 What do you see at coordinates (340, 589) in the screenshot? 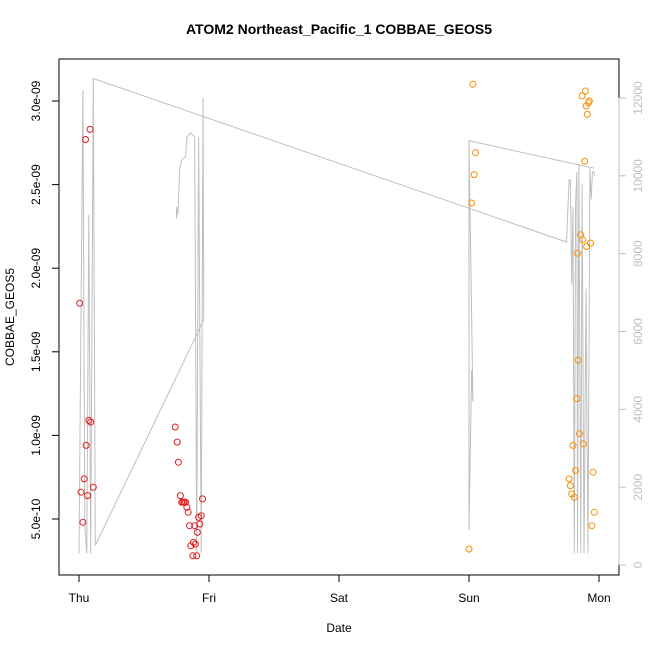
I see `x-axis: Thu Fri Sat Sun Mon` at bounding box center [340, 589].